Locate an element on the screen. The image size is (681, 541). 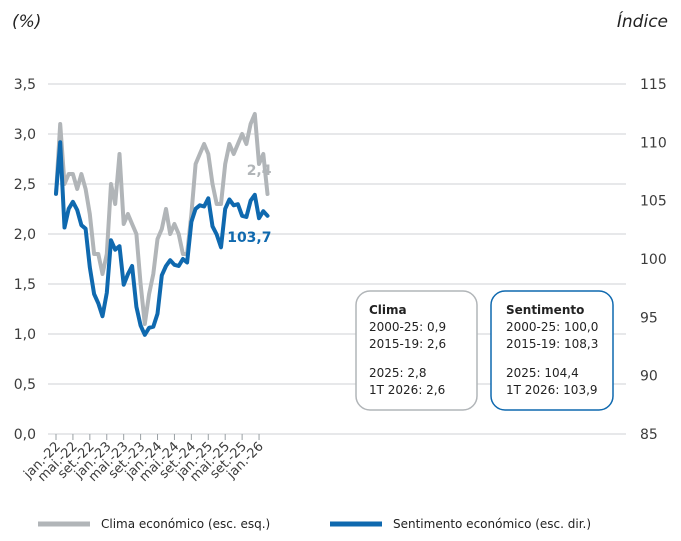
sentimento-box-line: 2025: 104,4 is located at coordinates (542, 373).